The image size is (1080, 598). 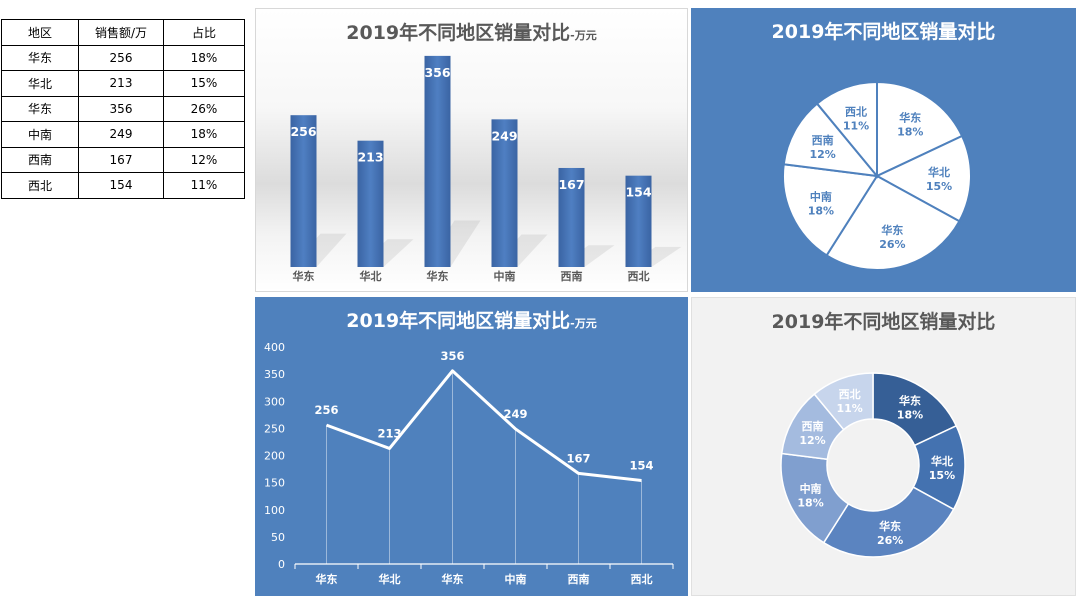 I want to click on table-cell-sales: 356, so click(x=121, y=108).